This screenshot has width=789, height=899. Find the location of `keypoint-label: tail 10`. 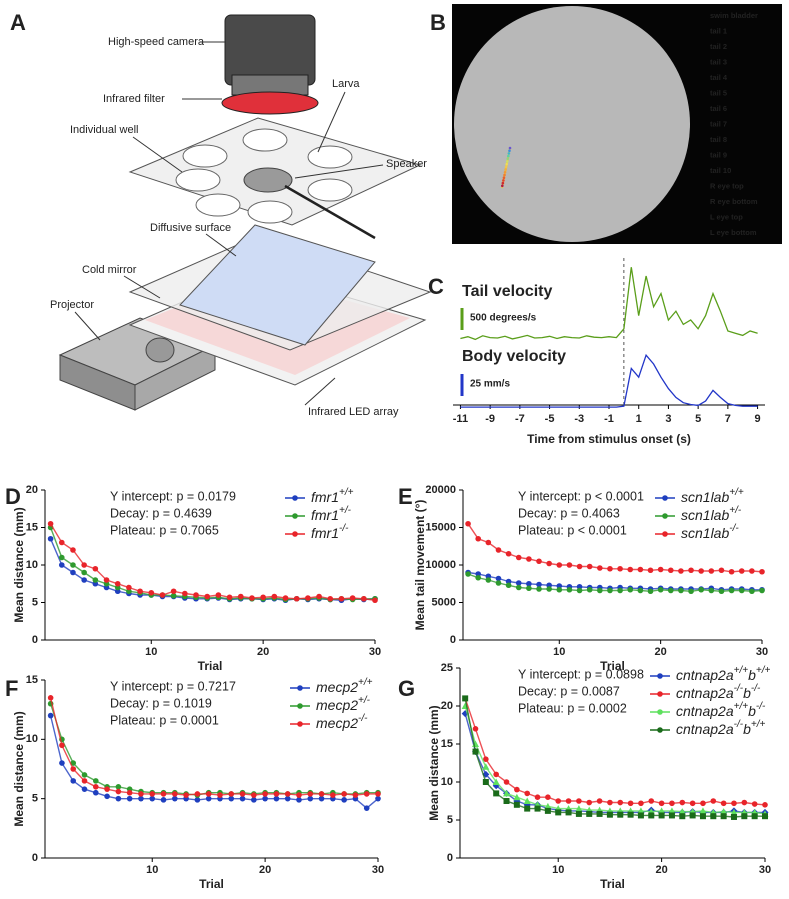

keypoint-label: tail 10 is located at coordinates (720, 170).